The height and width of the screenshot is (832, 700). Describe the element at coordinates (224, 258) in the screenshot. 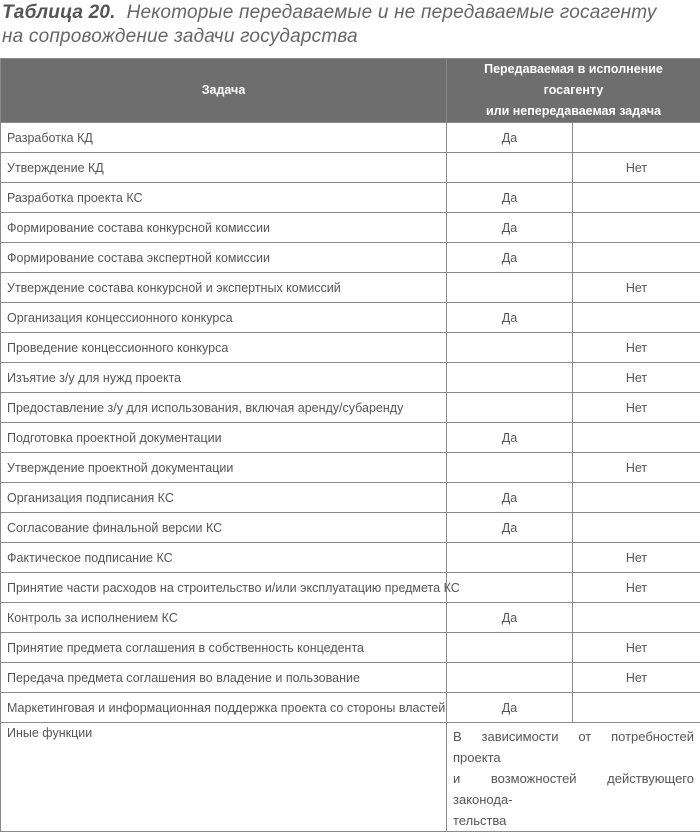

I see `task-cell: Формирование состава экспертной комиссии` at that location.